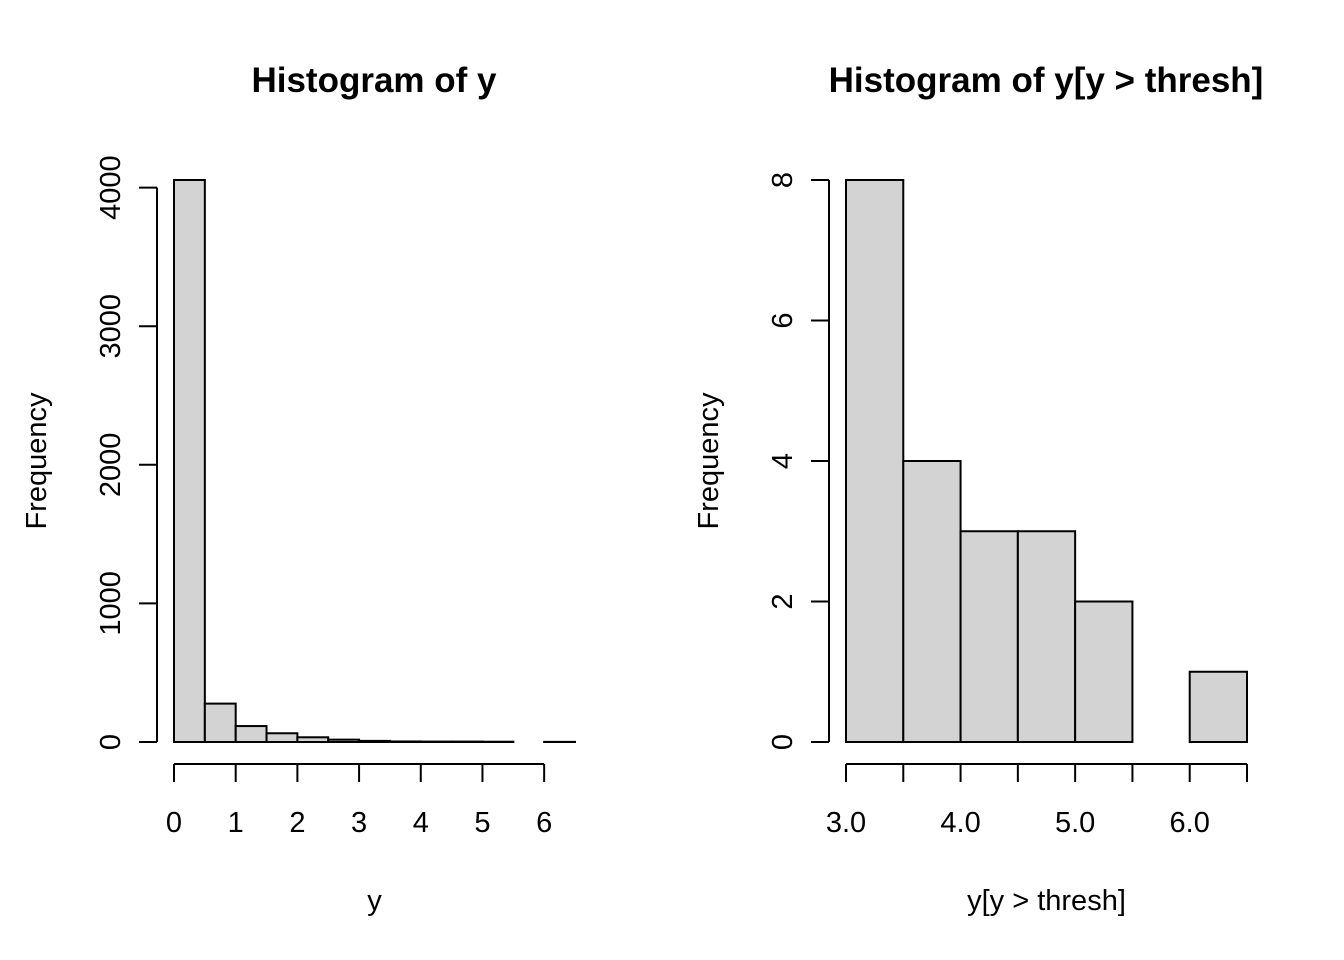  What do you see at coordinates (374, 80) in the screenshot?
I see `chart-title: Histogram of y` at bounding box center [374, 80].